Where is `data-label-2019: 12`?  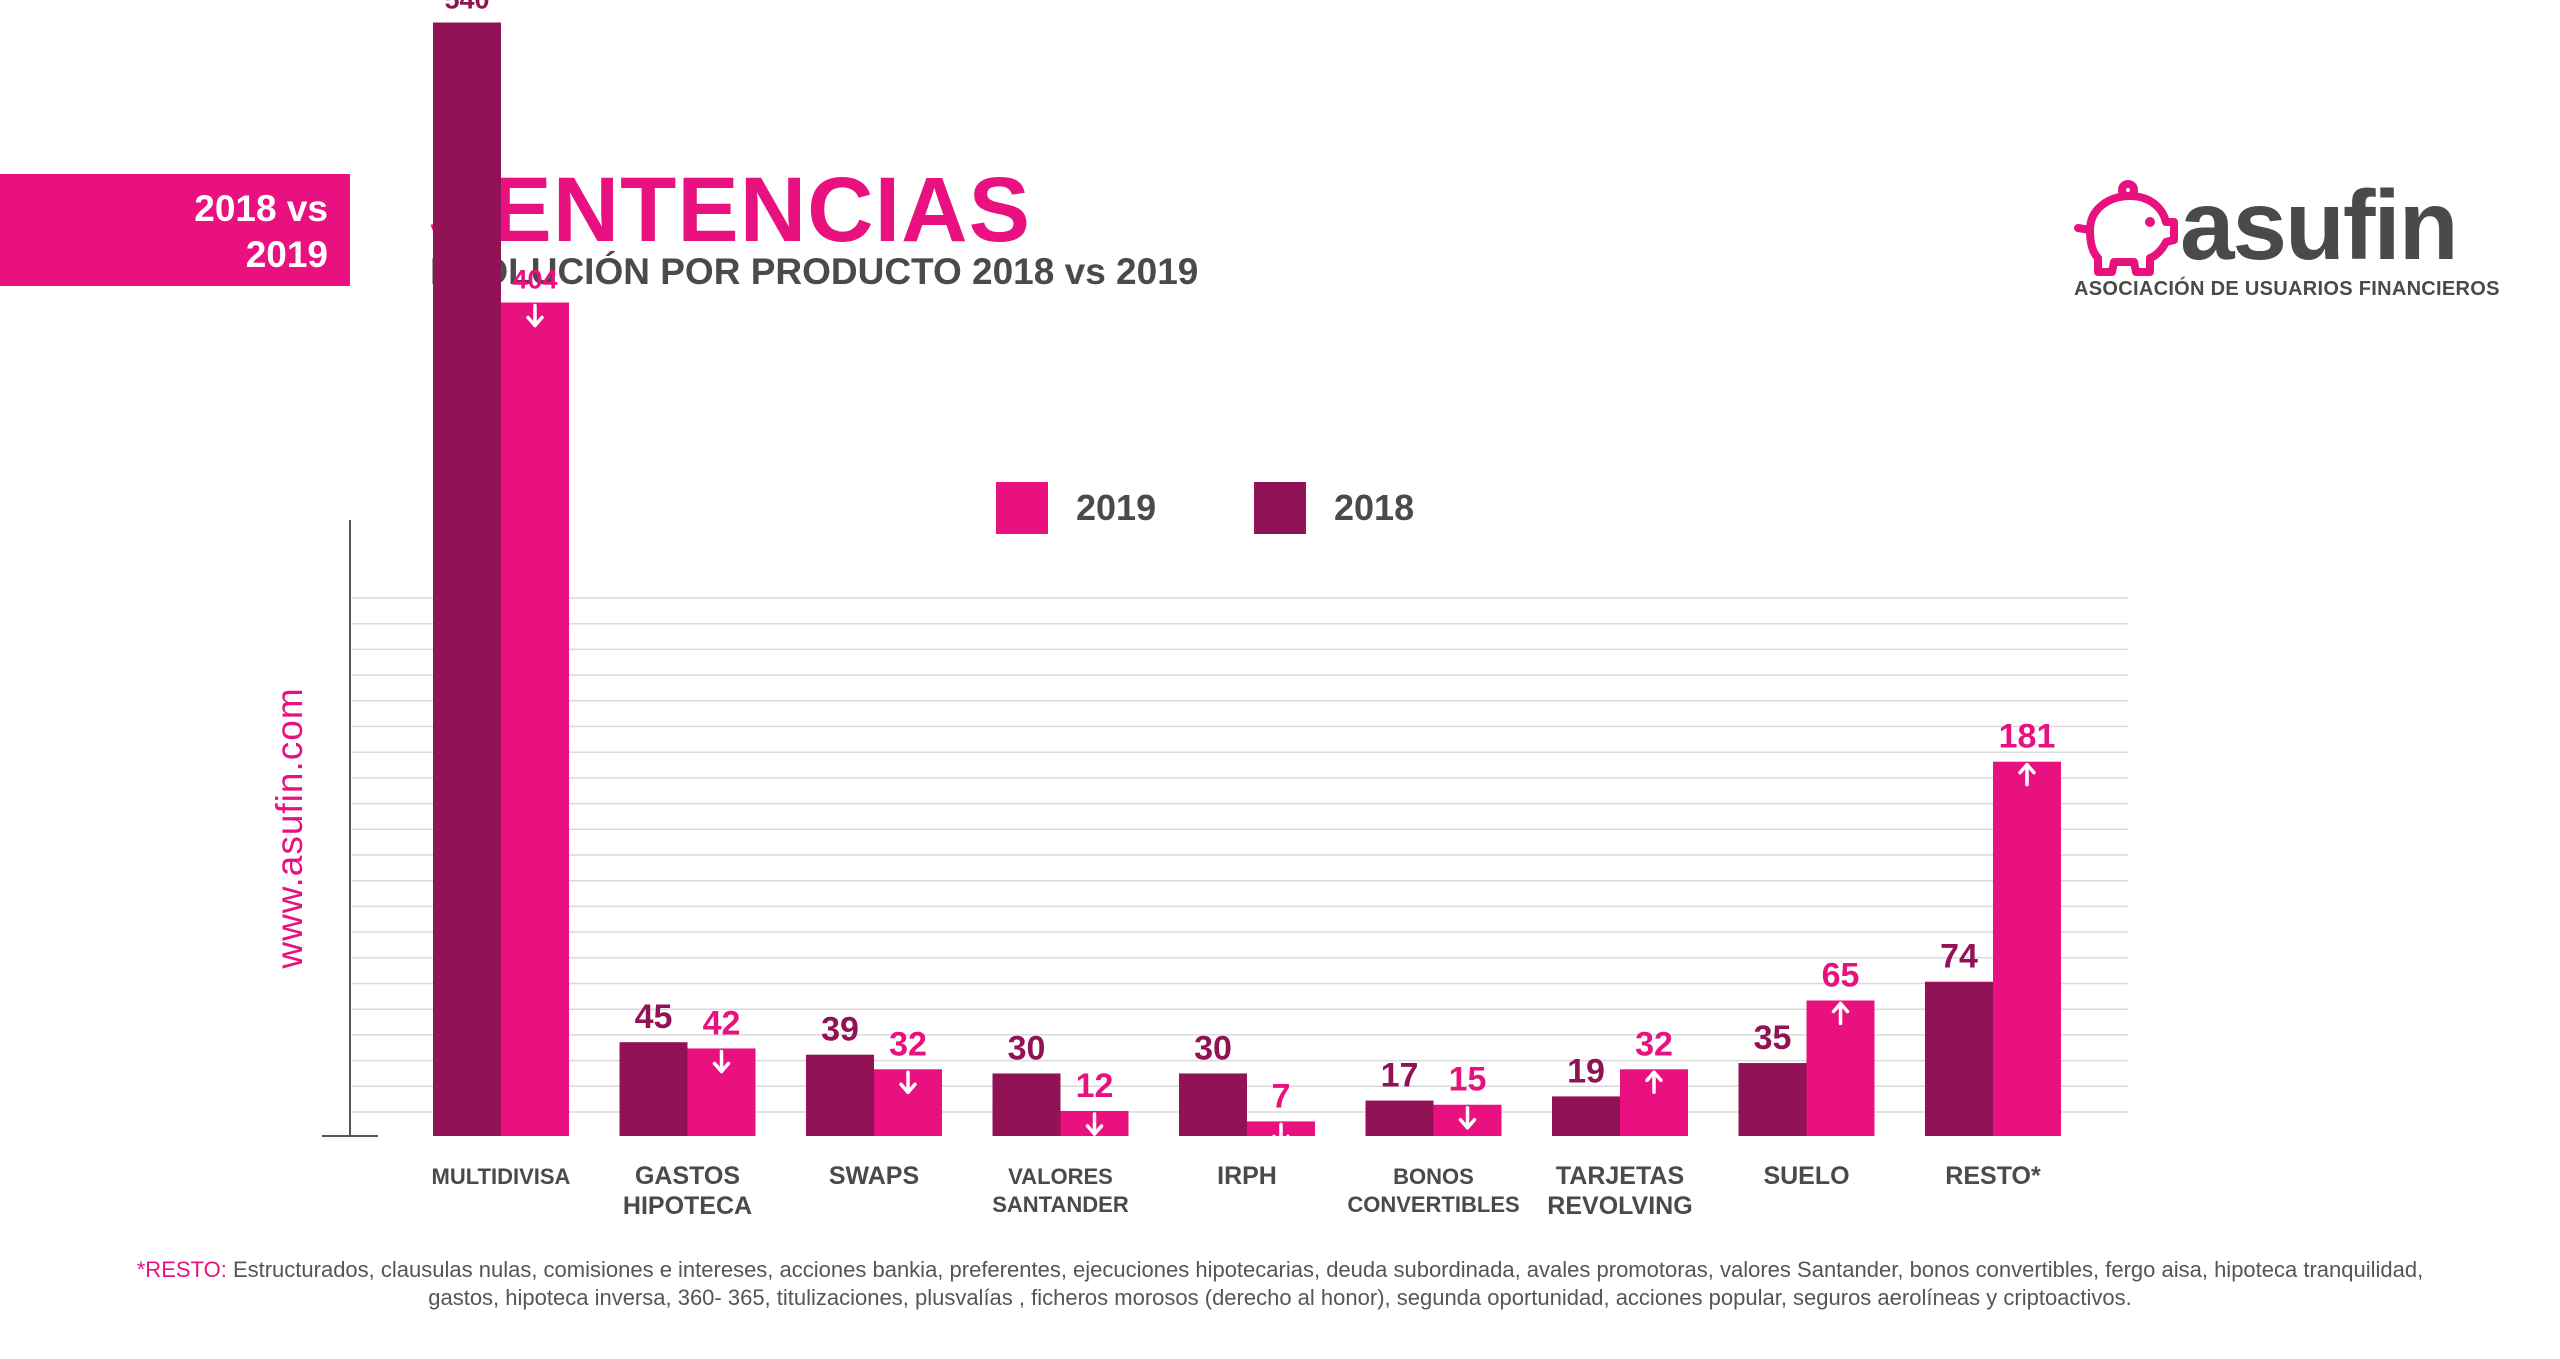
data-label-2019: 12 is located at coordinates (1095, 1086).